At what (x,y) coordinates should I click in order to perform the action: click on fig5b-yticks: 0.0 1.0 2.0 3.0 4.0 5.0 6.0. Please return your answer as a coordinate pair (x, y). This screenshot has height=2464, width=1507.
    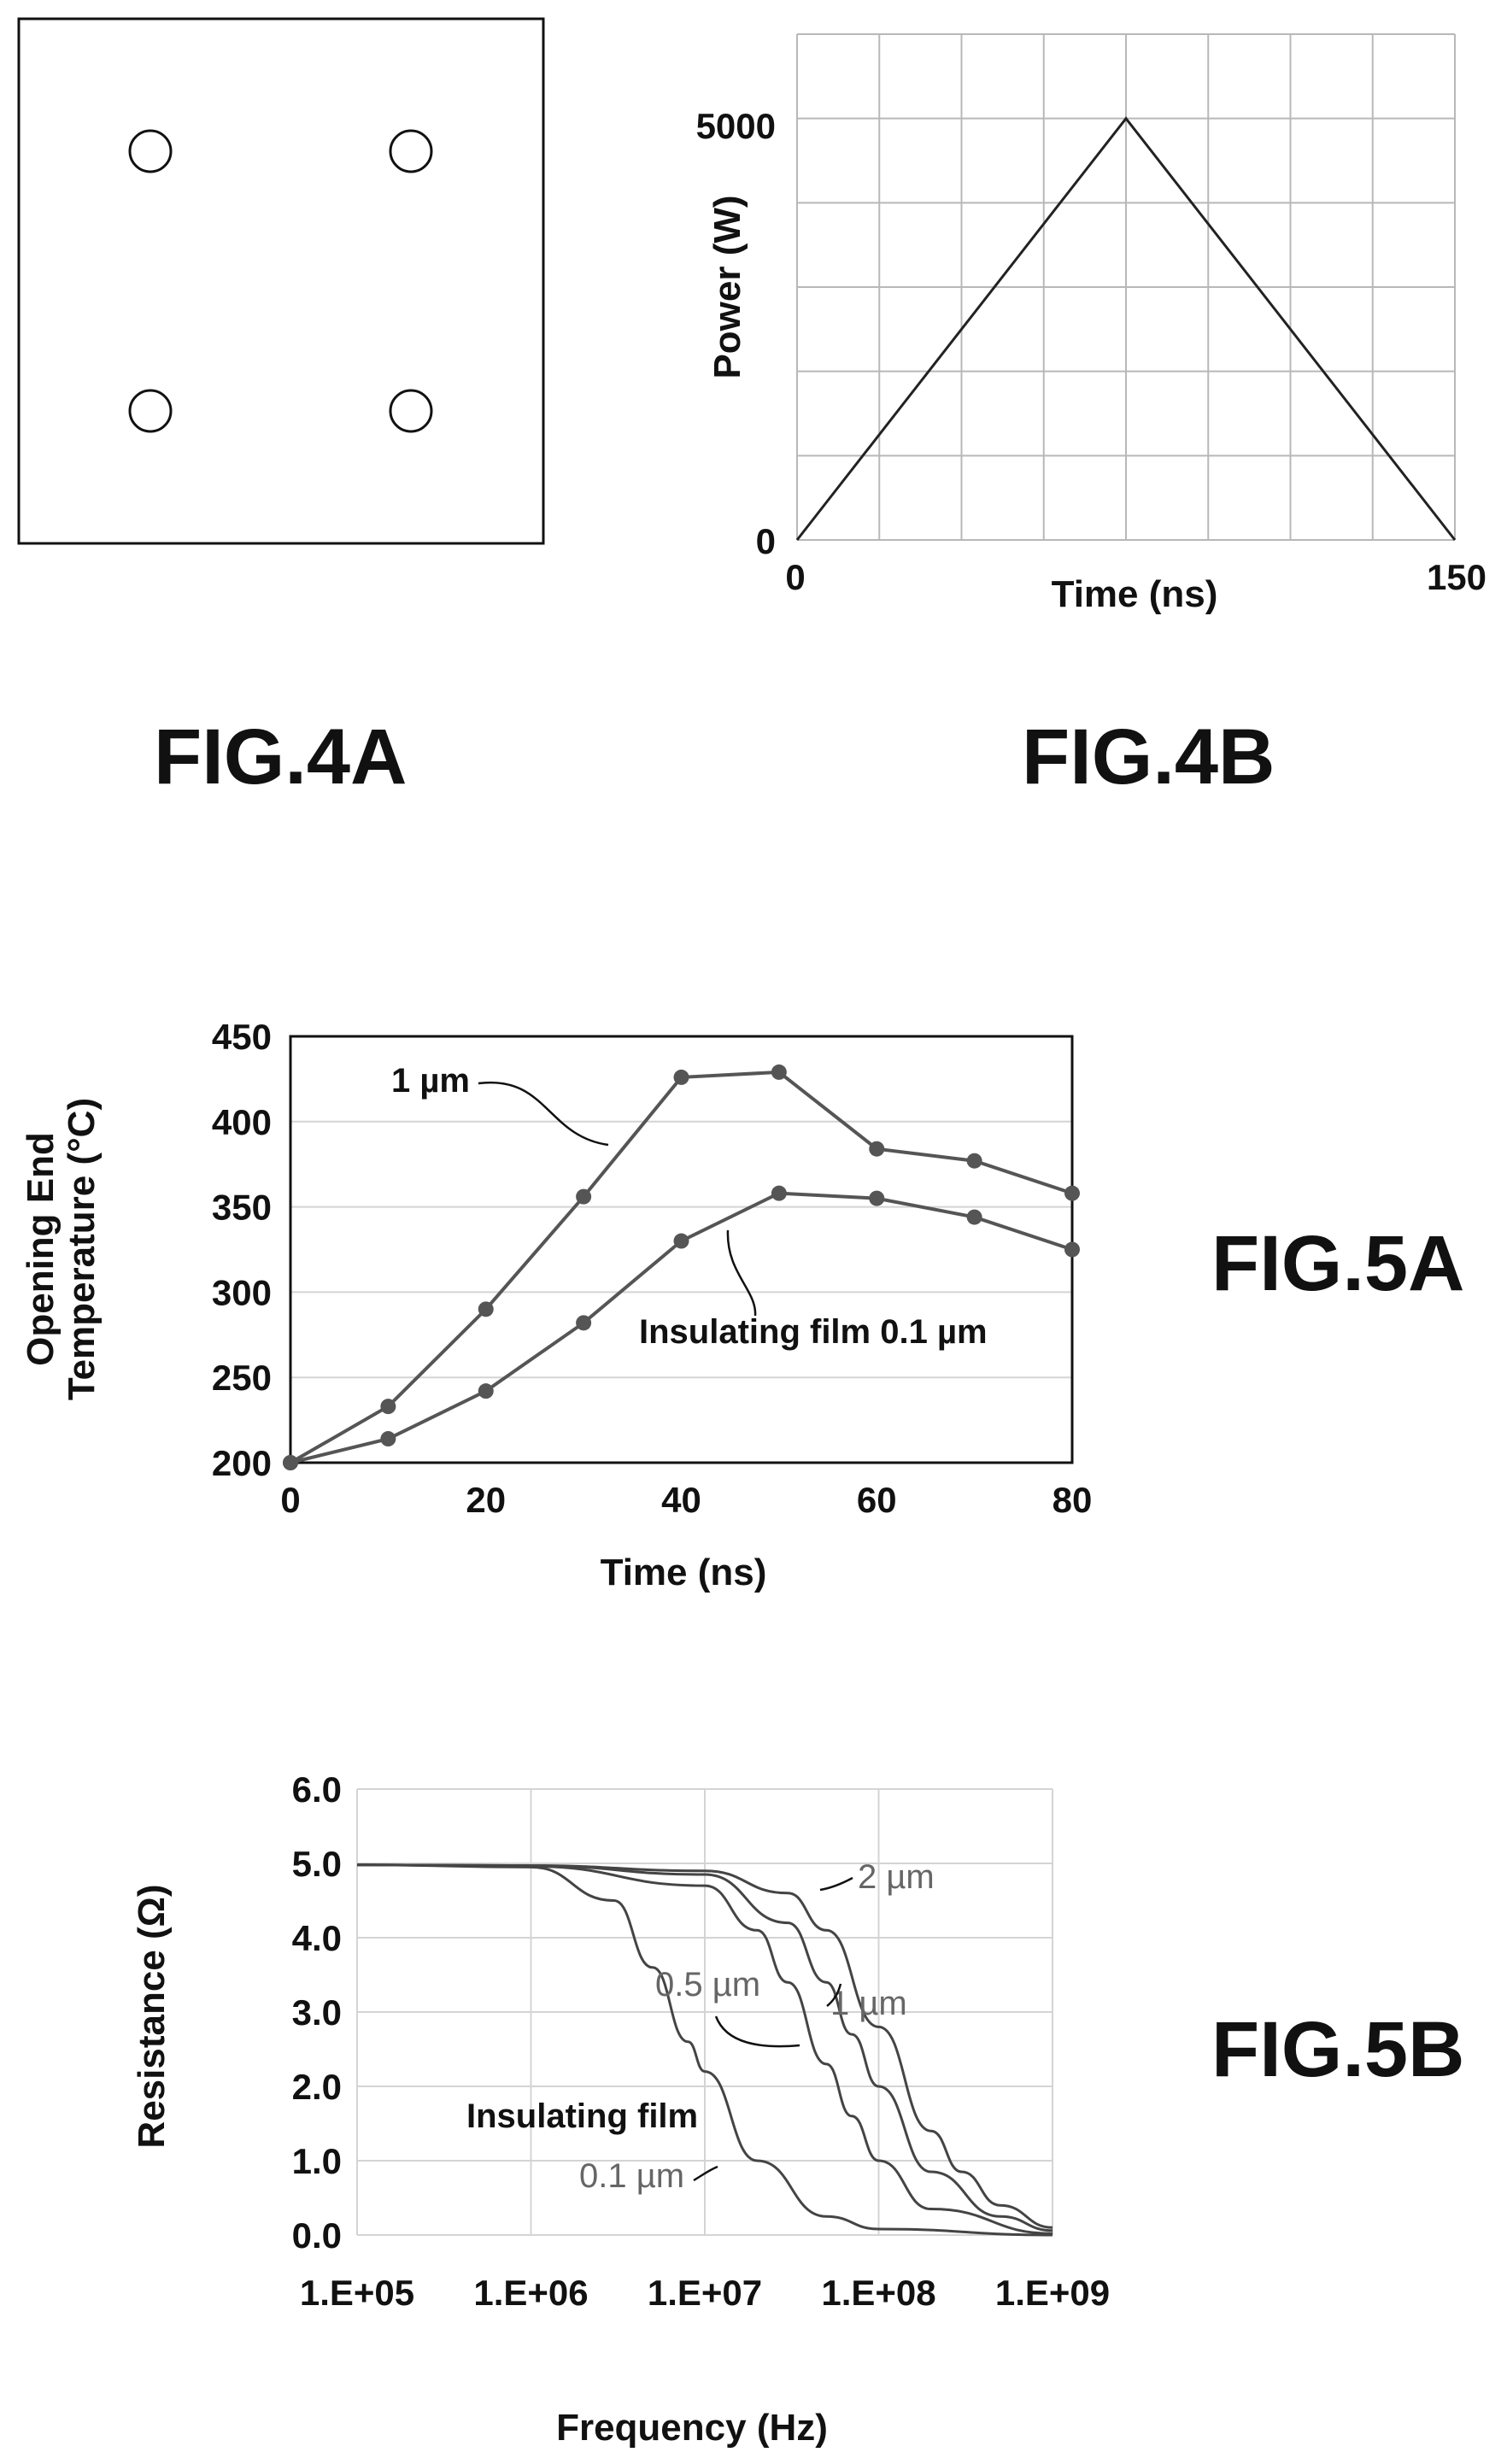
    Looking at the image, I should click on (317, 2012).